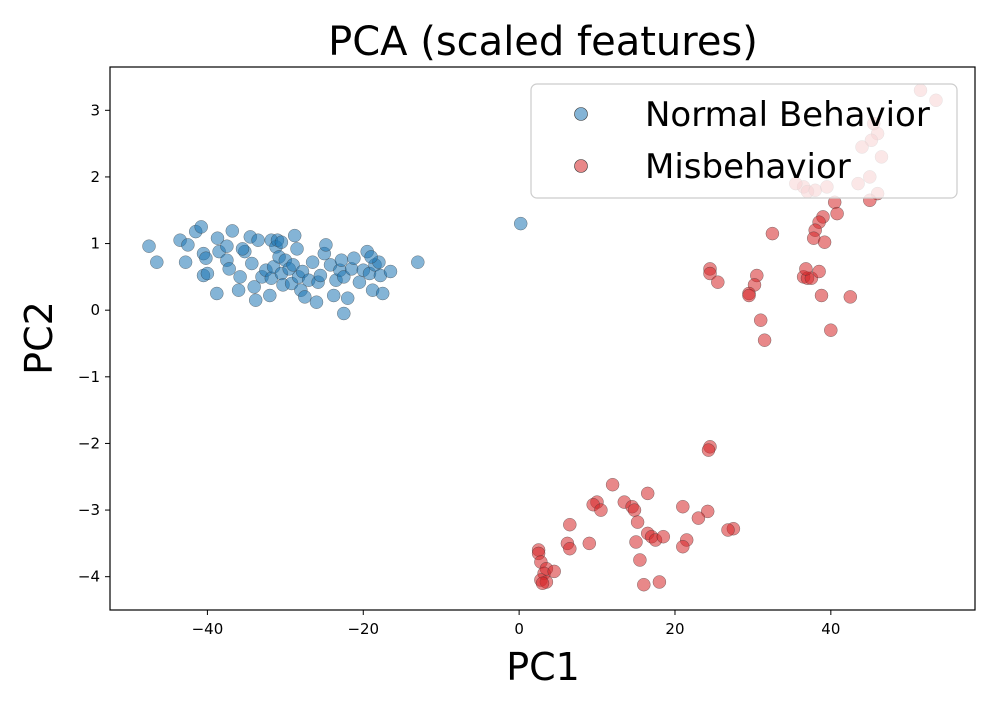  Describe the element at coordinates (95, 244) in the screenshot. I see `y-tick-label: 1` at that location.